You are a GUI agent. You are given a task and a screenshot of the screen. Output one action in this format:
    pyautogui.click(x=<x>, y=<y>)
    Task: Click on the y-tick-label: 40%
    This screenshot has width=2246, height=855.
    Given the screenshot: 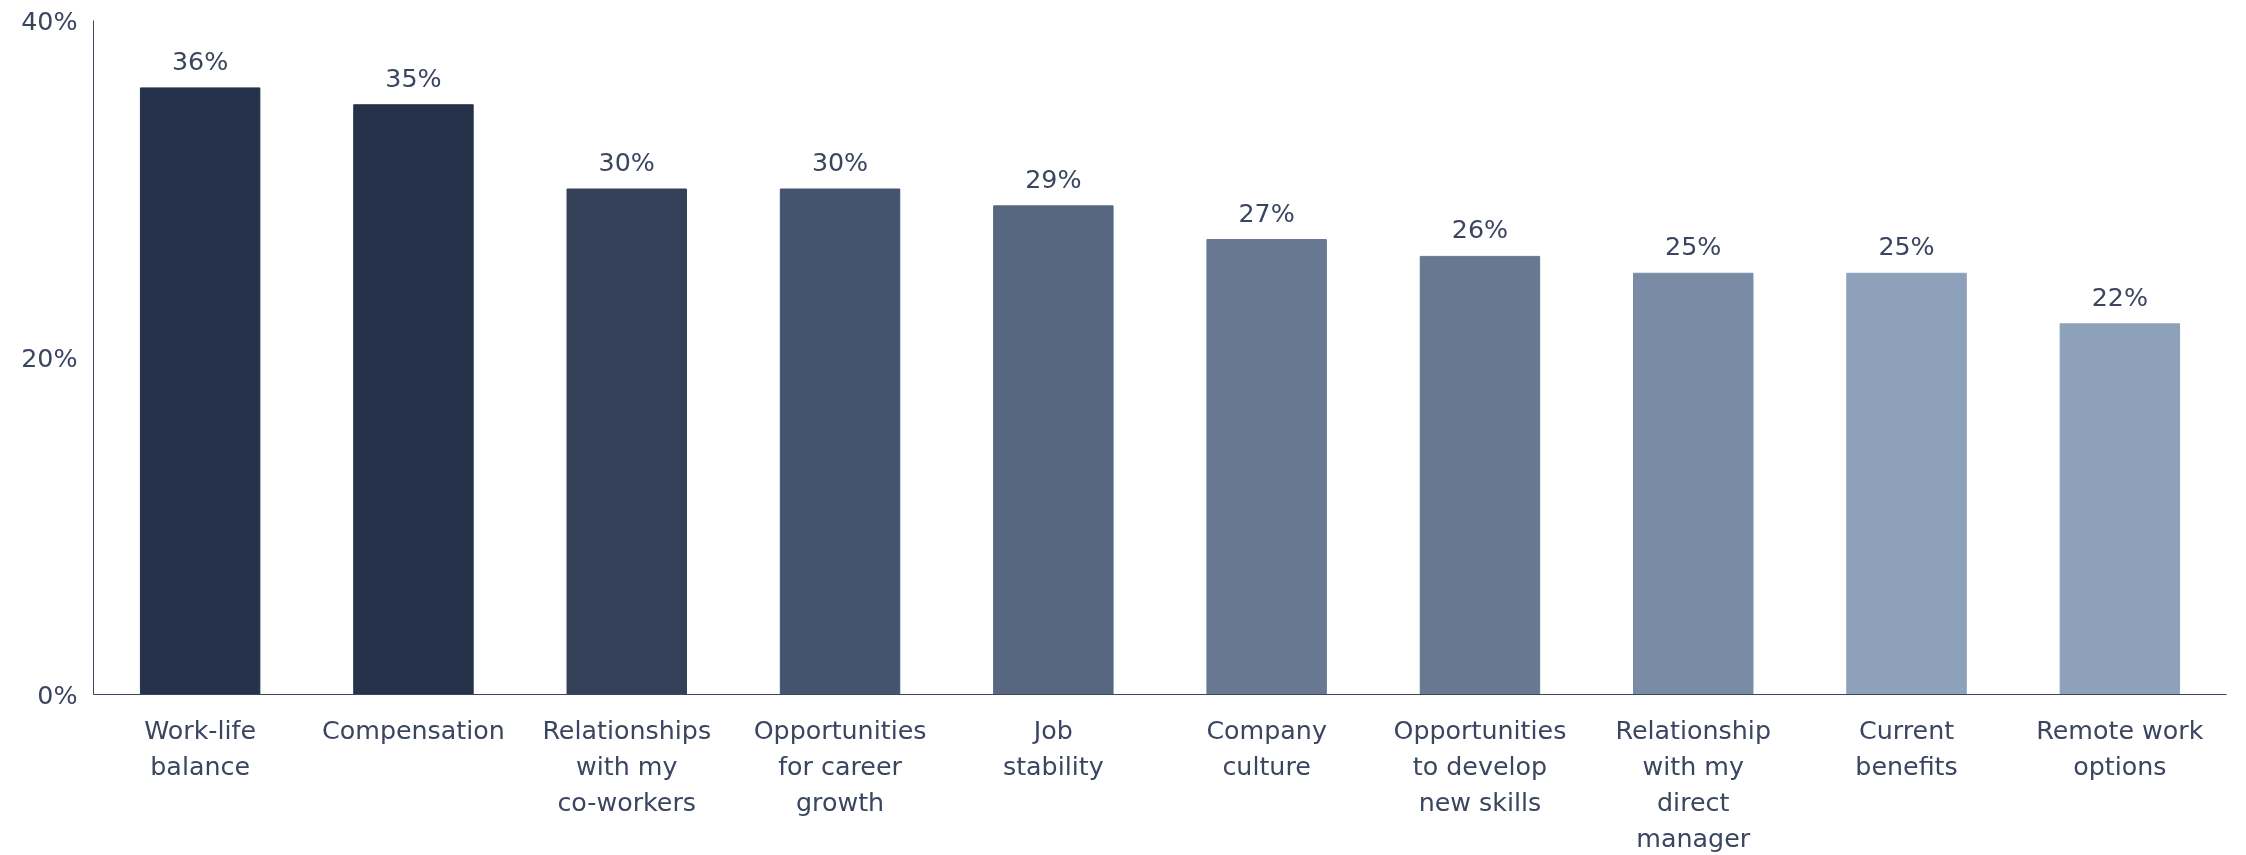 What is the action you would take?
    pyautogui.click(x=49, y=20)
    